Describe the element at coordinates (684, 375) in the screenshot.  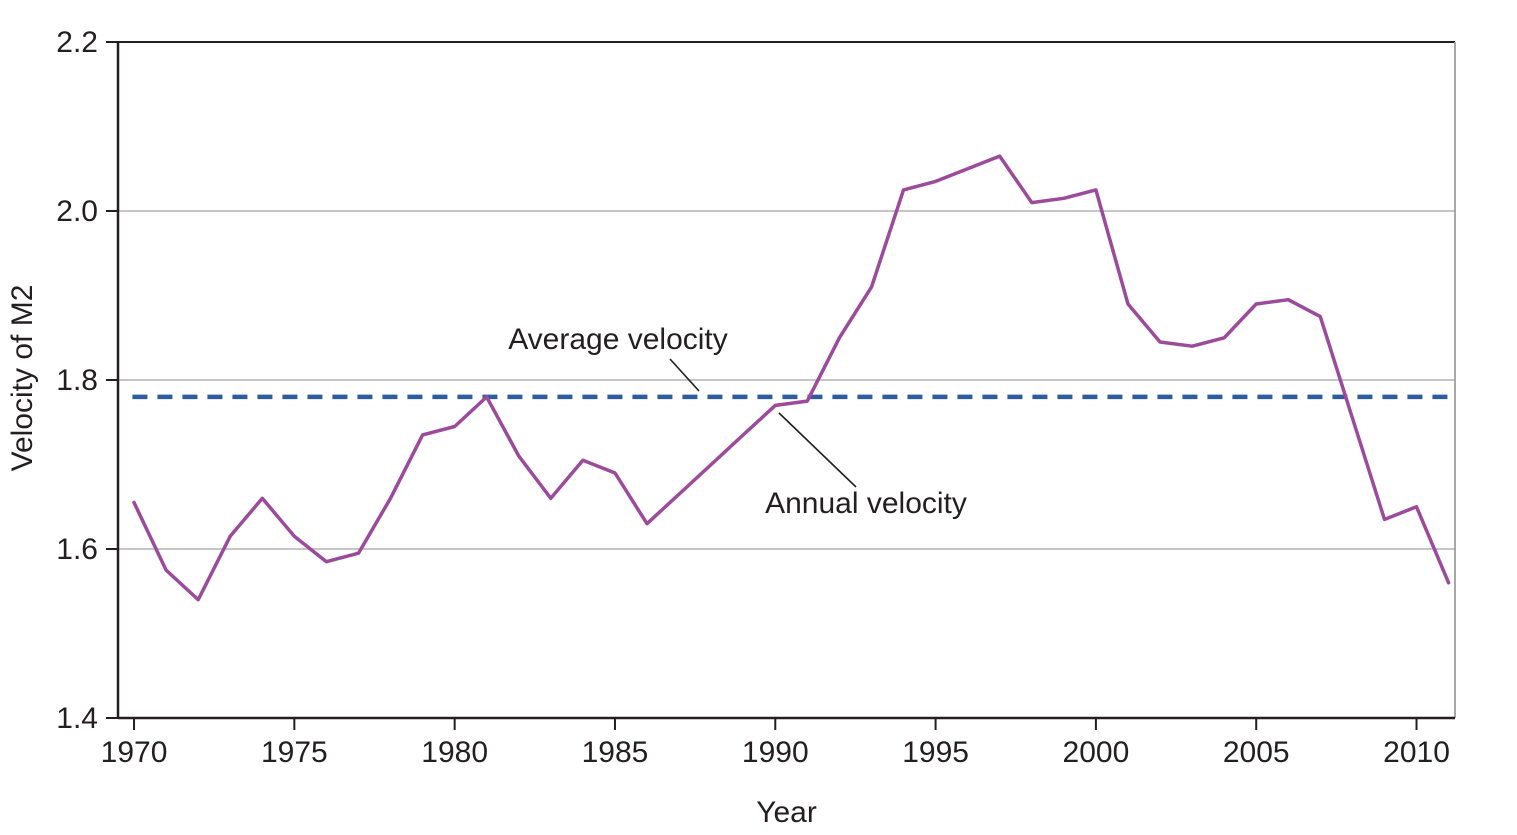
I see `average-velocity-label-leader-line` at that location.